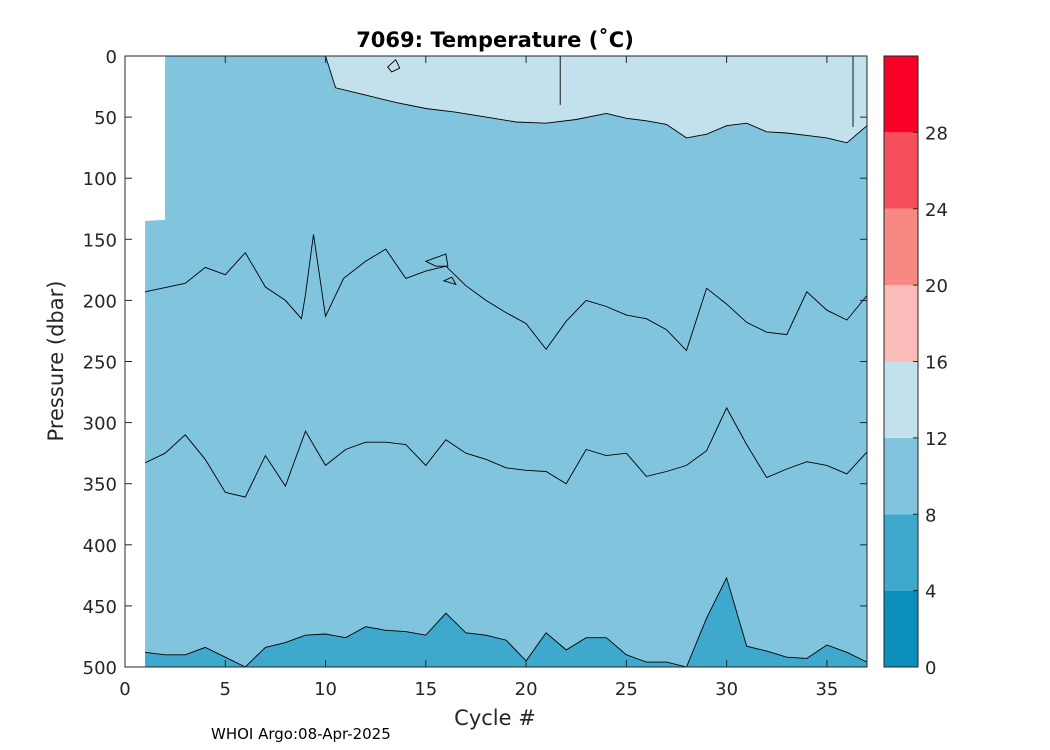 The image size is (1050, 750). What do you see at coordinates (100, 546) in the screenshot?
I see `y-tick-label: 400` at bounding box center [100, 546].